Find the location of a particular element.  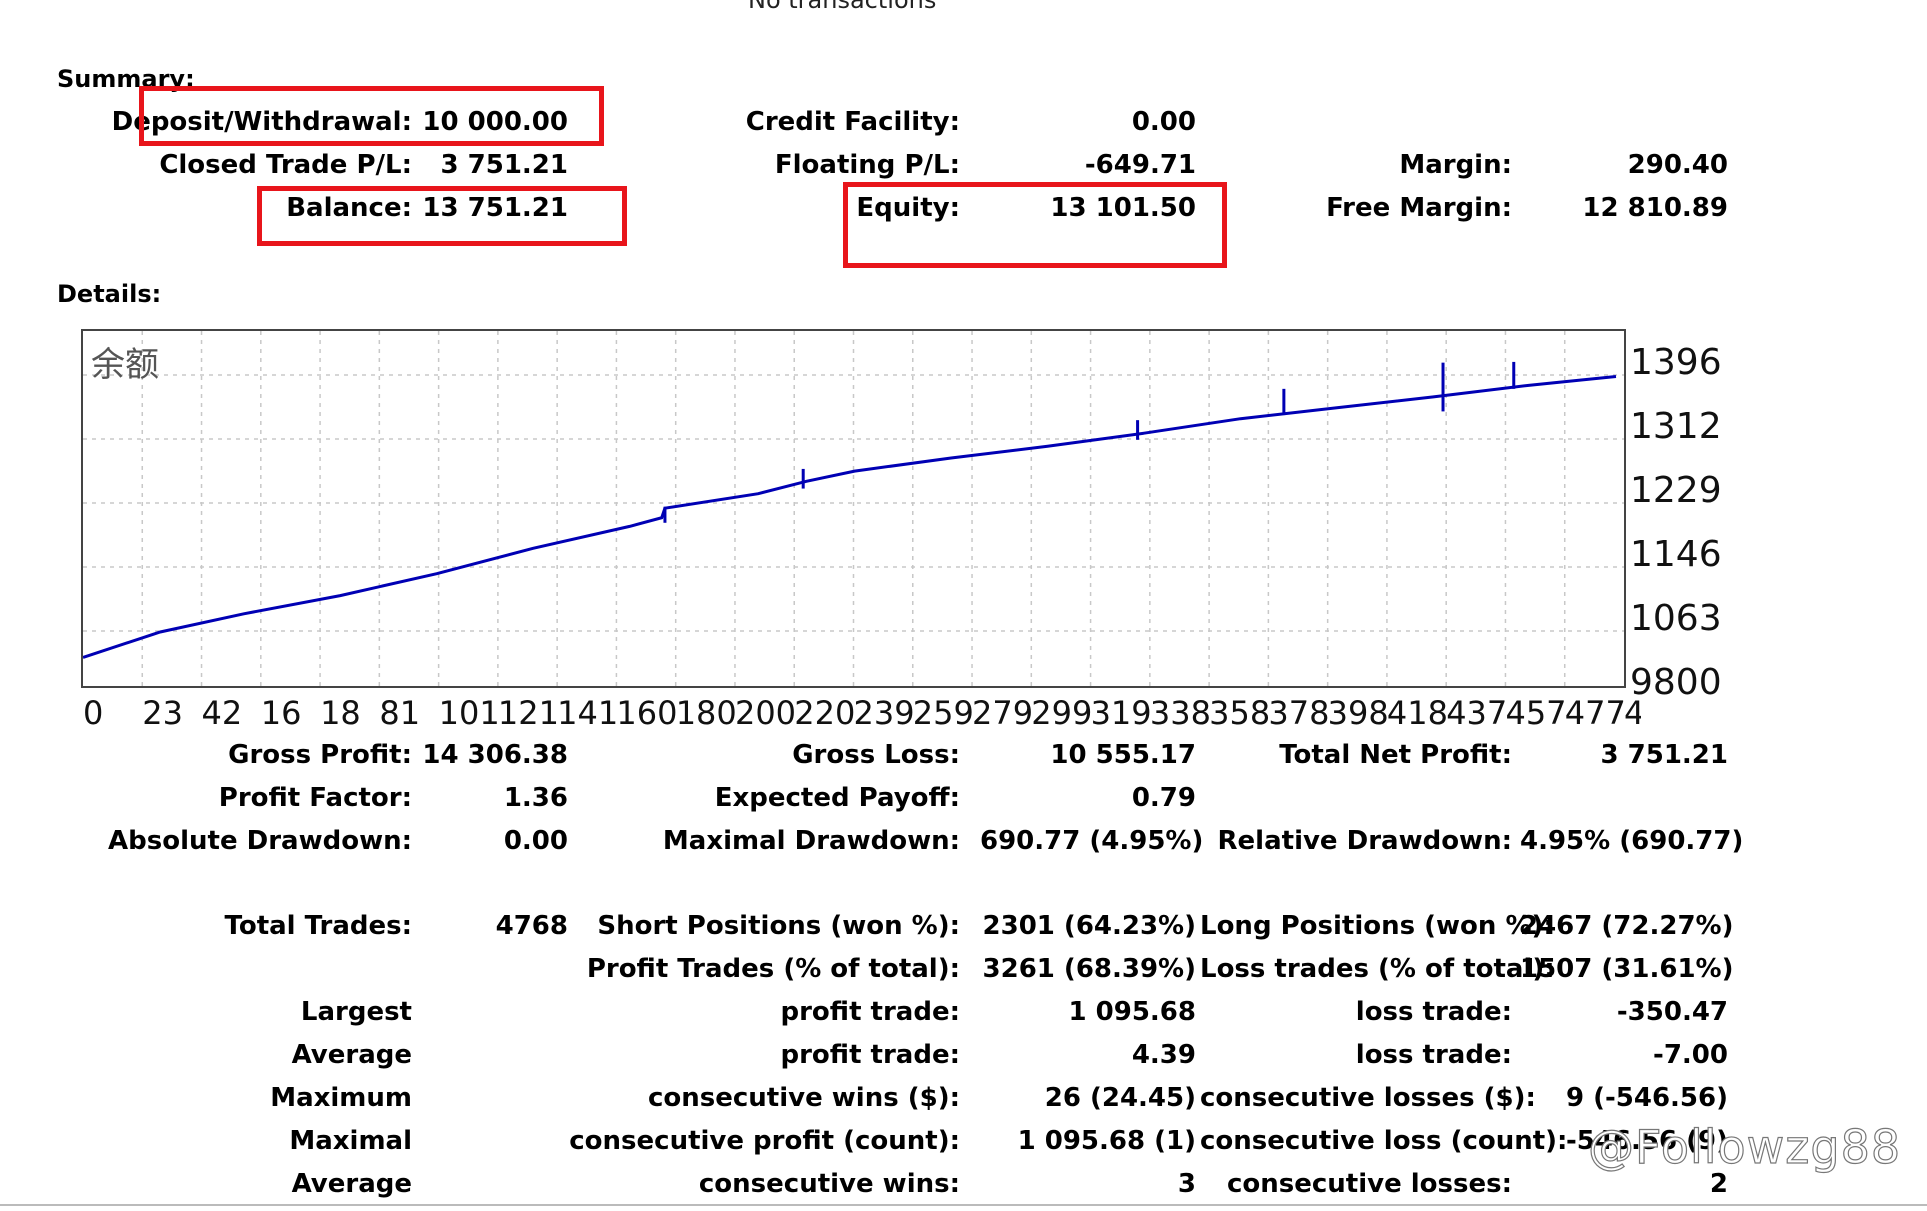

expected-payoff-label: Expected Payoff: is located at coordinates (837, 798).